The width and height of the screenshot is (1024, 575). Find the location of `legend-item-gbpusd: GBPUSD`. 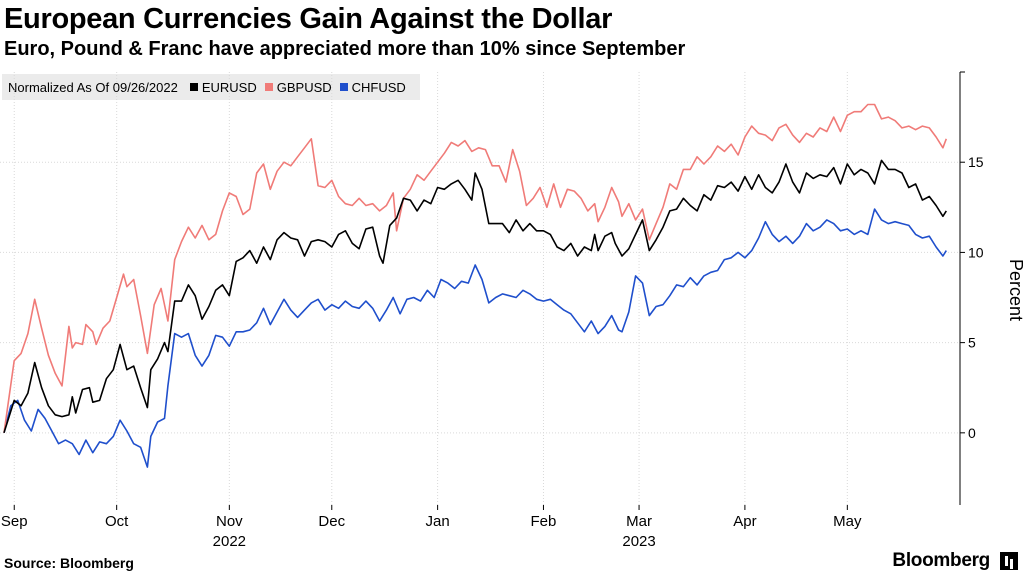

legend-item-gbpusd: GBPUSD is located at coordinates (298, 87).